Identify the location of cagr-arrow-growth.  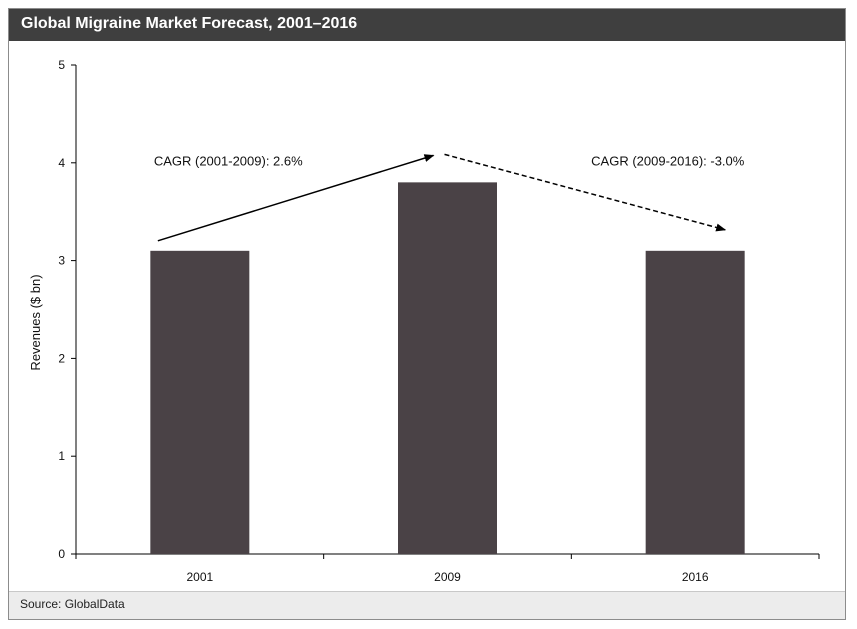
(296, 198).